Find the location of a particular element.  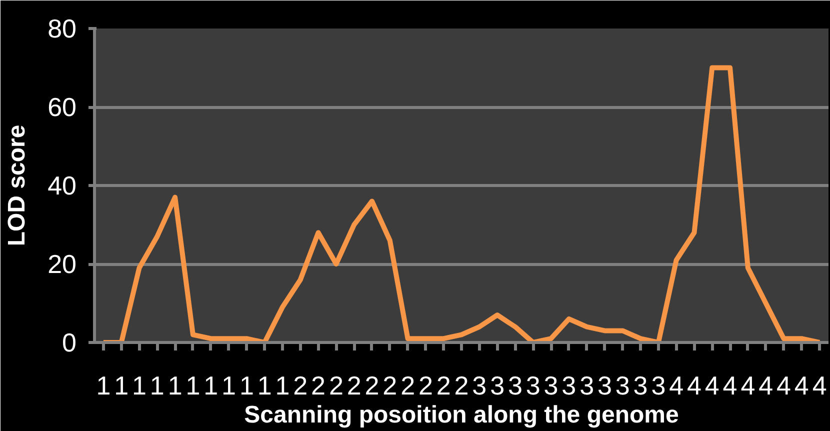

y-tick-label: 80 is located at coordinates (62, 29).